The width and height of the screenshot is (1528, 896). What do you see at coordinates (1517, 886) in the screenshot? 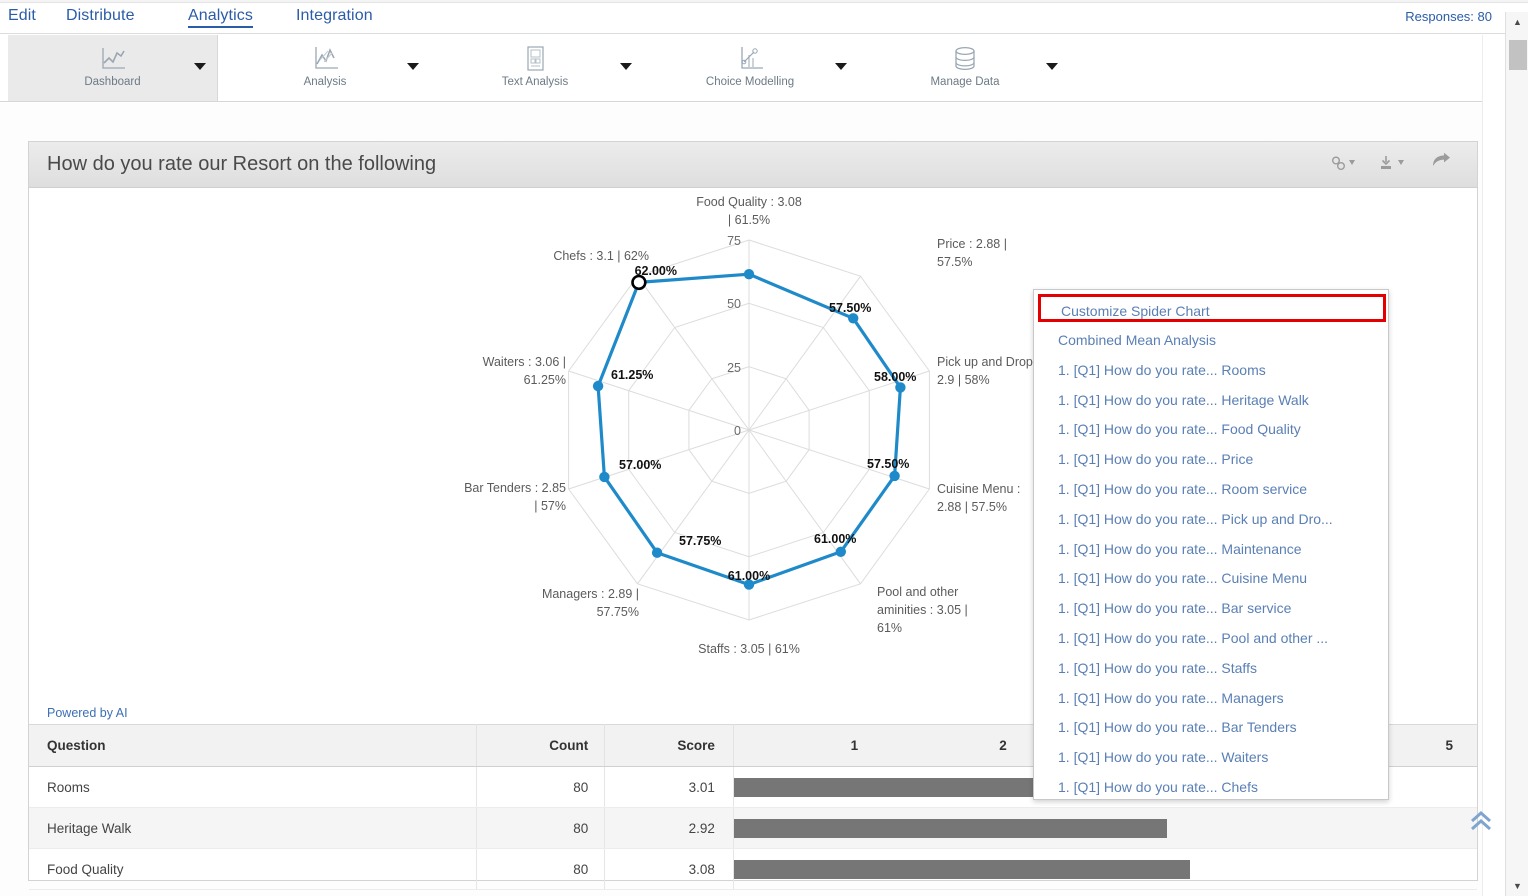
I see `scrollbar-down-arrow-icon: ▼` at bounding box center [1517, 886].